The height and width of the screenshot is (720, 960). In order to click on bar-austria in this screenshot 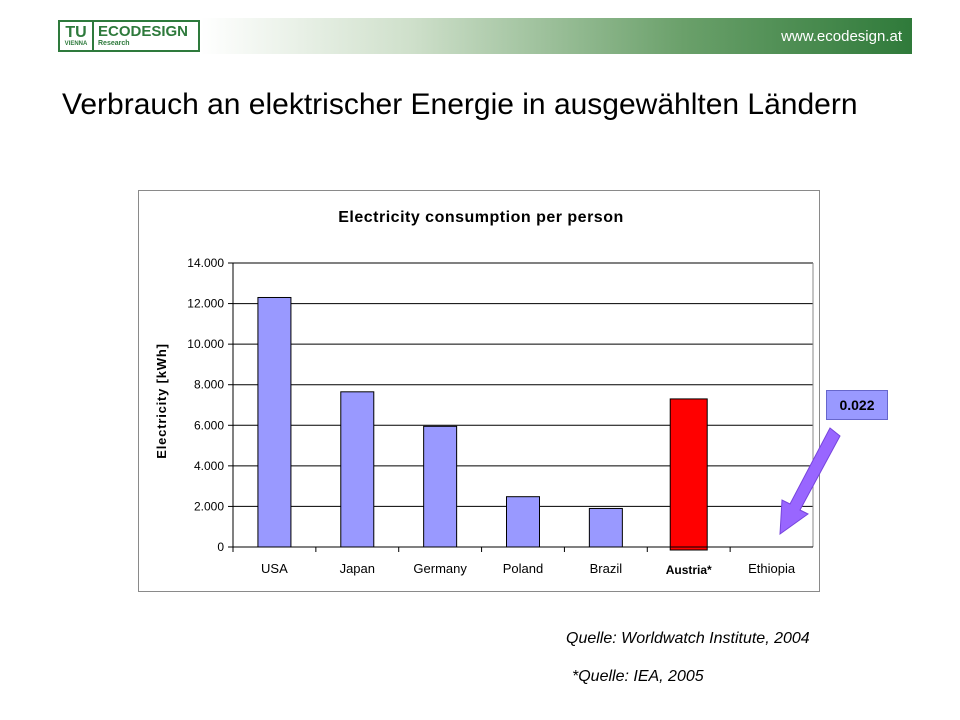, I will do `click(688, 474)`.